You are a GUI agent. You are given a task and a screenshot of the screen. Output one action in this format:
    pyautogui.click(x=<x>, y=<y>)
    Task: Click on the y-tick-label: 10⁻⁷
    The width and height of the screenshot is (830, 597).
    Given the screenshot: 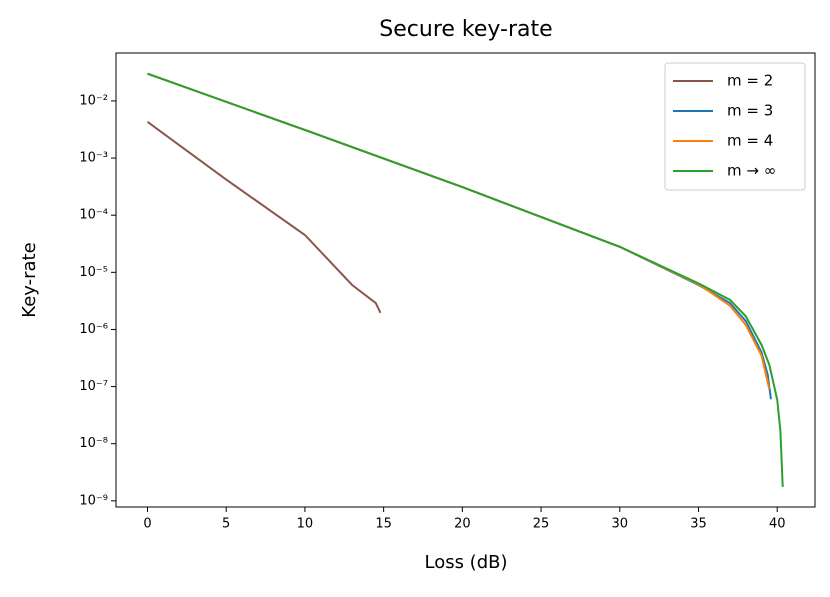 What is the action you would take?
    pyautogui.click(x=93, y=386)
    